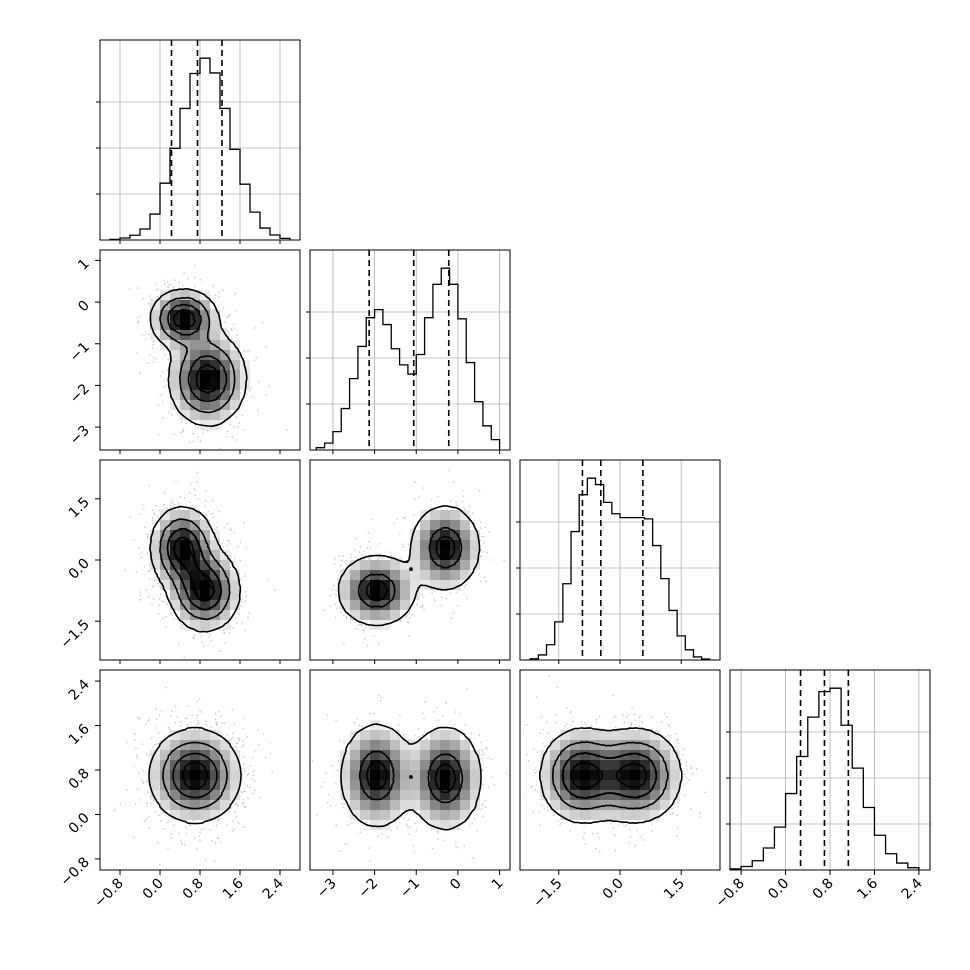 This screenshot has width=970, height=970. What do you see at coordinates (79, 779) in the screenshot?
I see `y-tick-label: 0.8` at bounding box center [79, 779].